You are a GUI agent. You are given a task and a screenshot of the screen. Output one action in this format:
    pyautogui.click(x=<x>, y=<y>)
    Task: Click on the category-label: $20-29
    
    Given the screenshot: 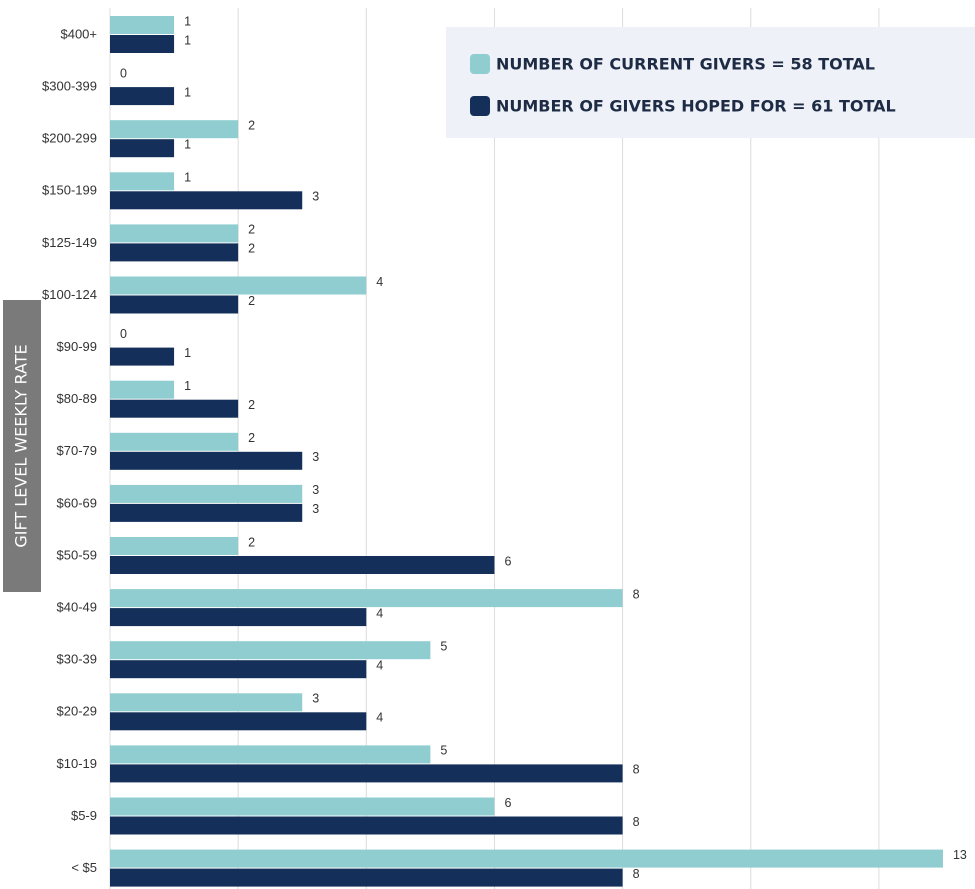 What is the action you would take?
    pyautogui.click(x=77, y=711)
    